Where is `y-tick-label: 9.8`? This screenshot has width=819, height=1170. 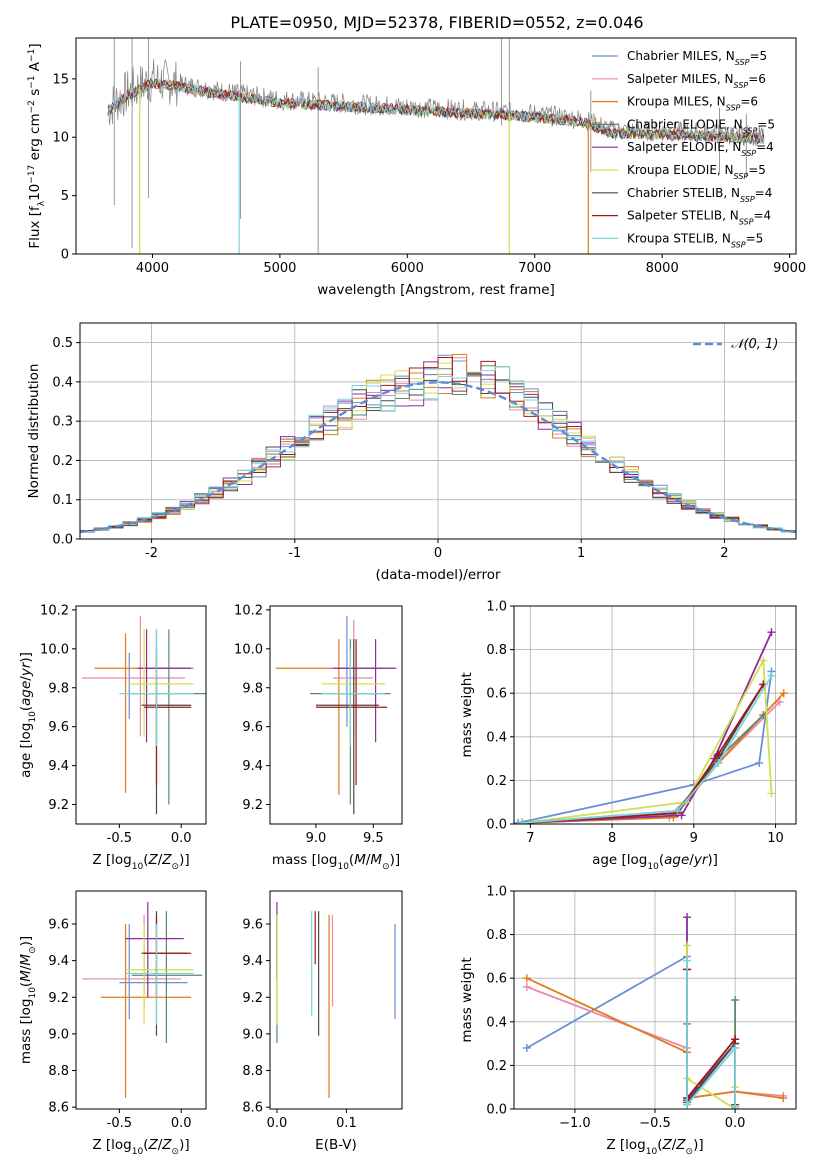 y-tick-label: 9.8 is located at coordinates (58, 688).